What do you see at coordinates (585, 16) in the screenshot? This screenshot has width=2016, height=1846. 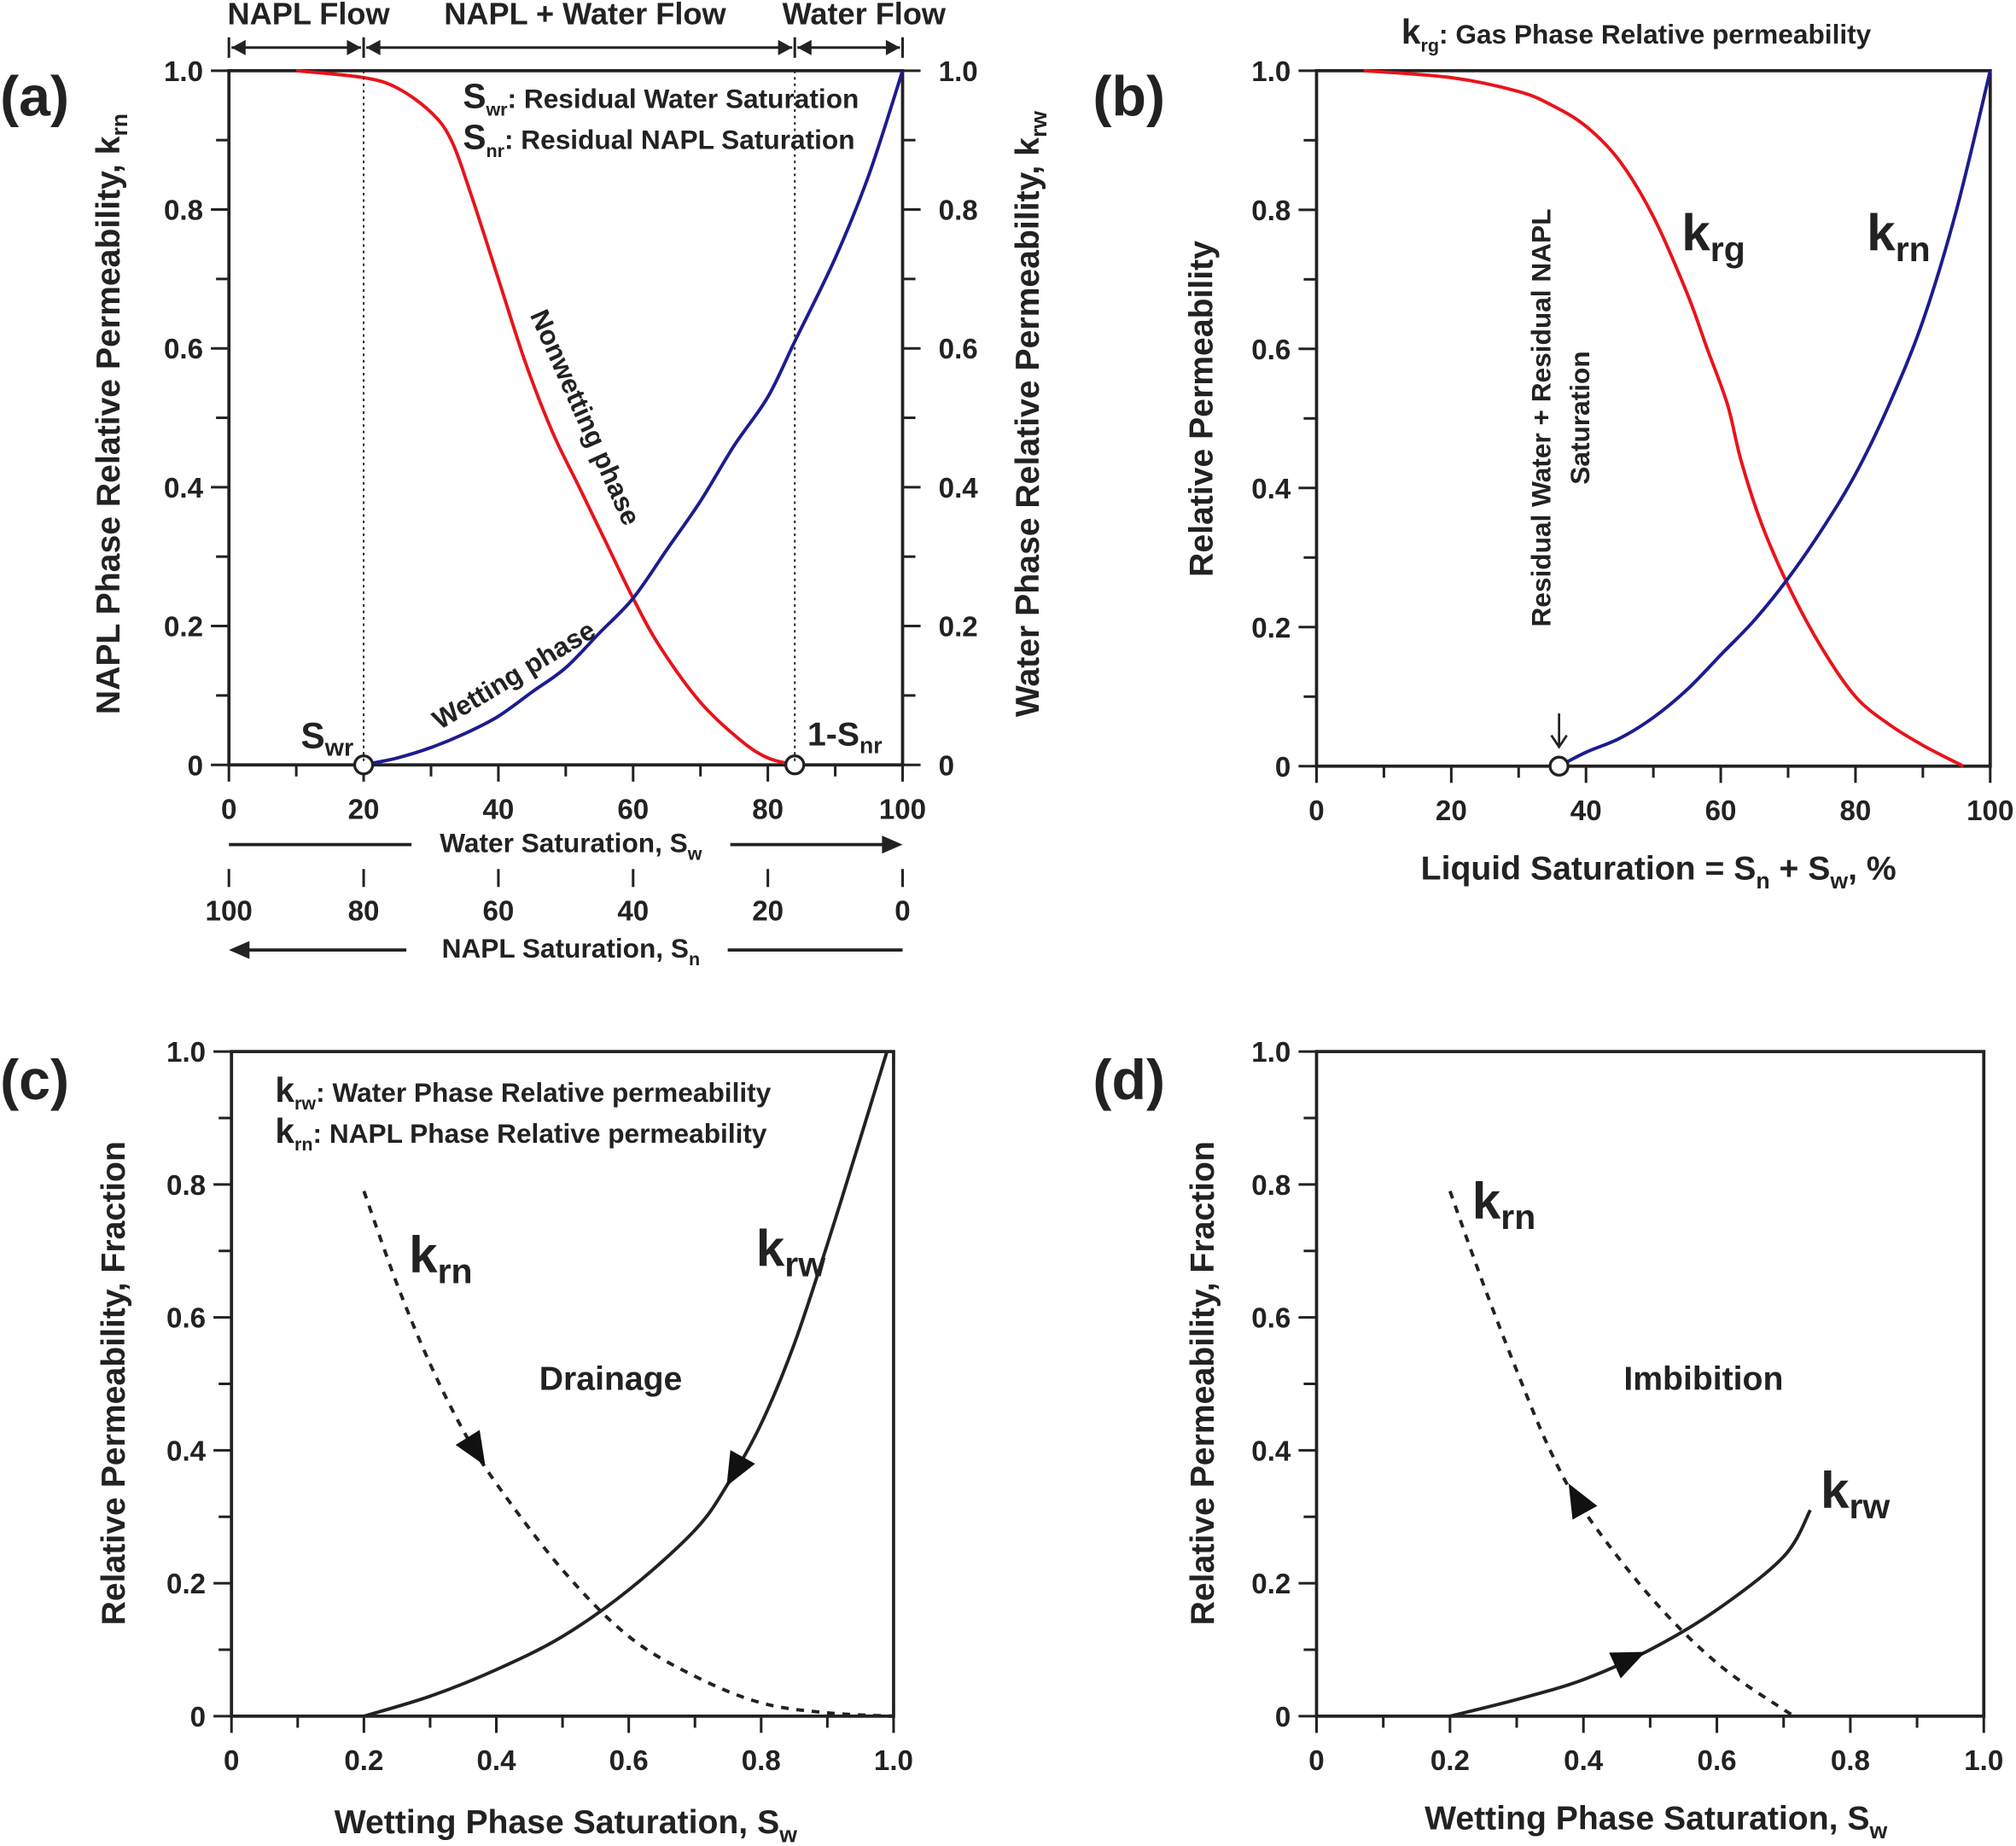 I see `flow-region-napl-water: NAPL + Water Flow` at bounding box center [585, 16].